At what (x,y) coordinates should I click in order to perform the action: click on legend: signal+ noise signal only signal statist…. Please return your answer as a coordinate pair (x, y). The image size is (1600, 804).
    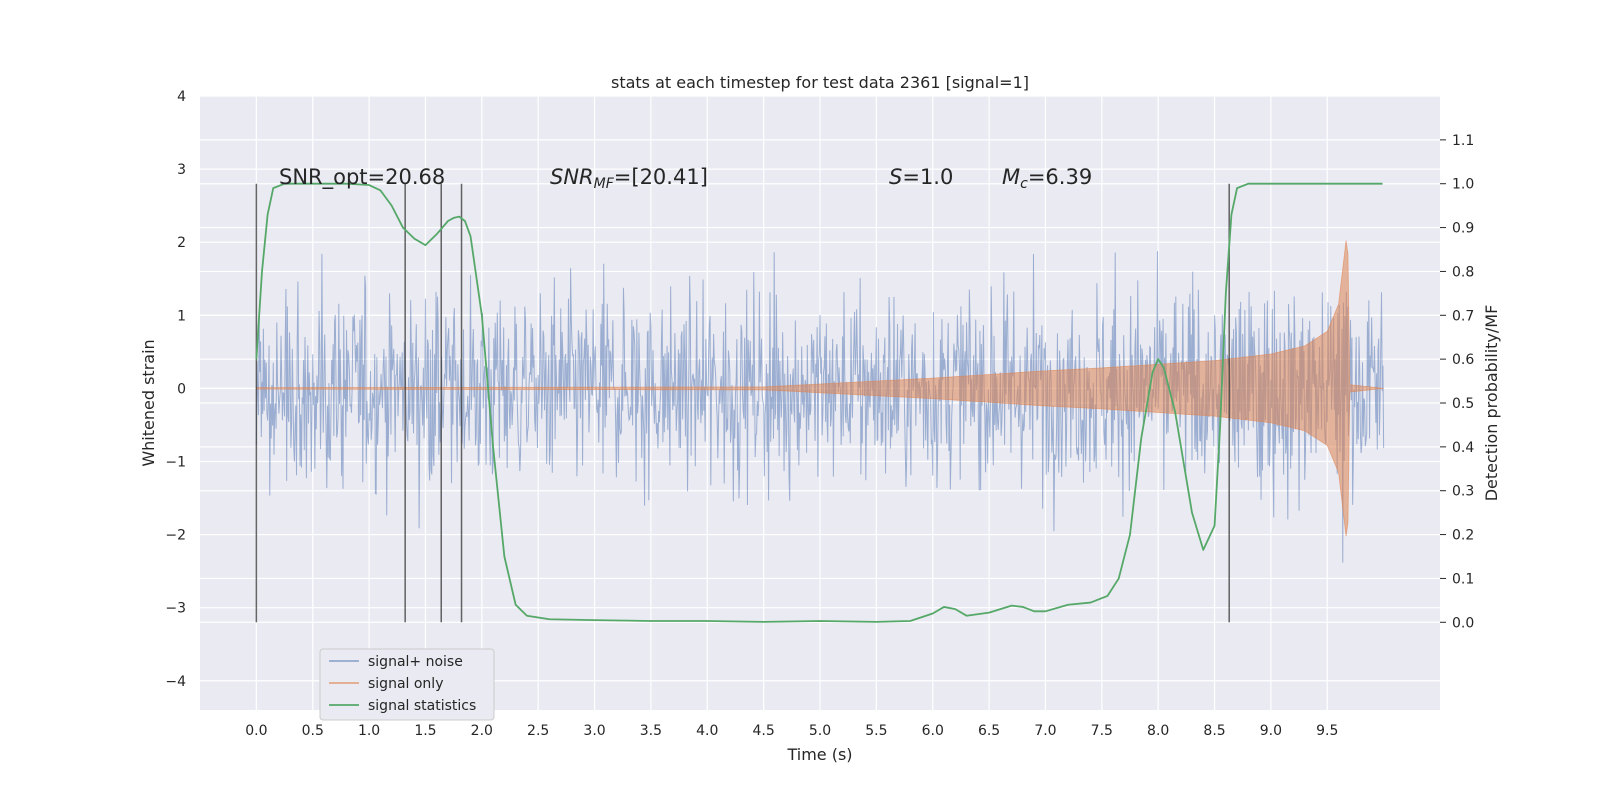
    Looking at the image, I should click on (407, 684).